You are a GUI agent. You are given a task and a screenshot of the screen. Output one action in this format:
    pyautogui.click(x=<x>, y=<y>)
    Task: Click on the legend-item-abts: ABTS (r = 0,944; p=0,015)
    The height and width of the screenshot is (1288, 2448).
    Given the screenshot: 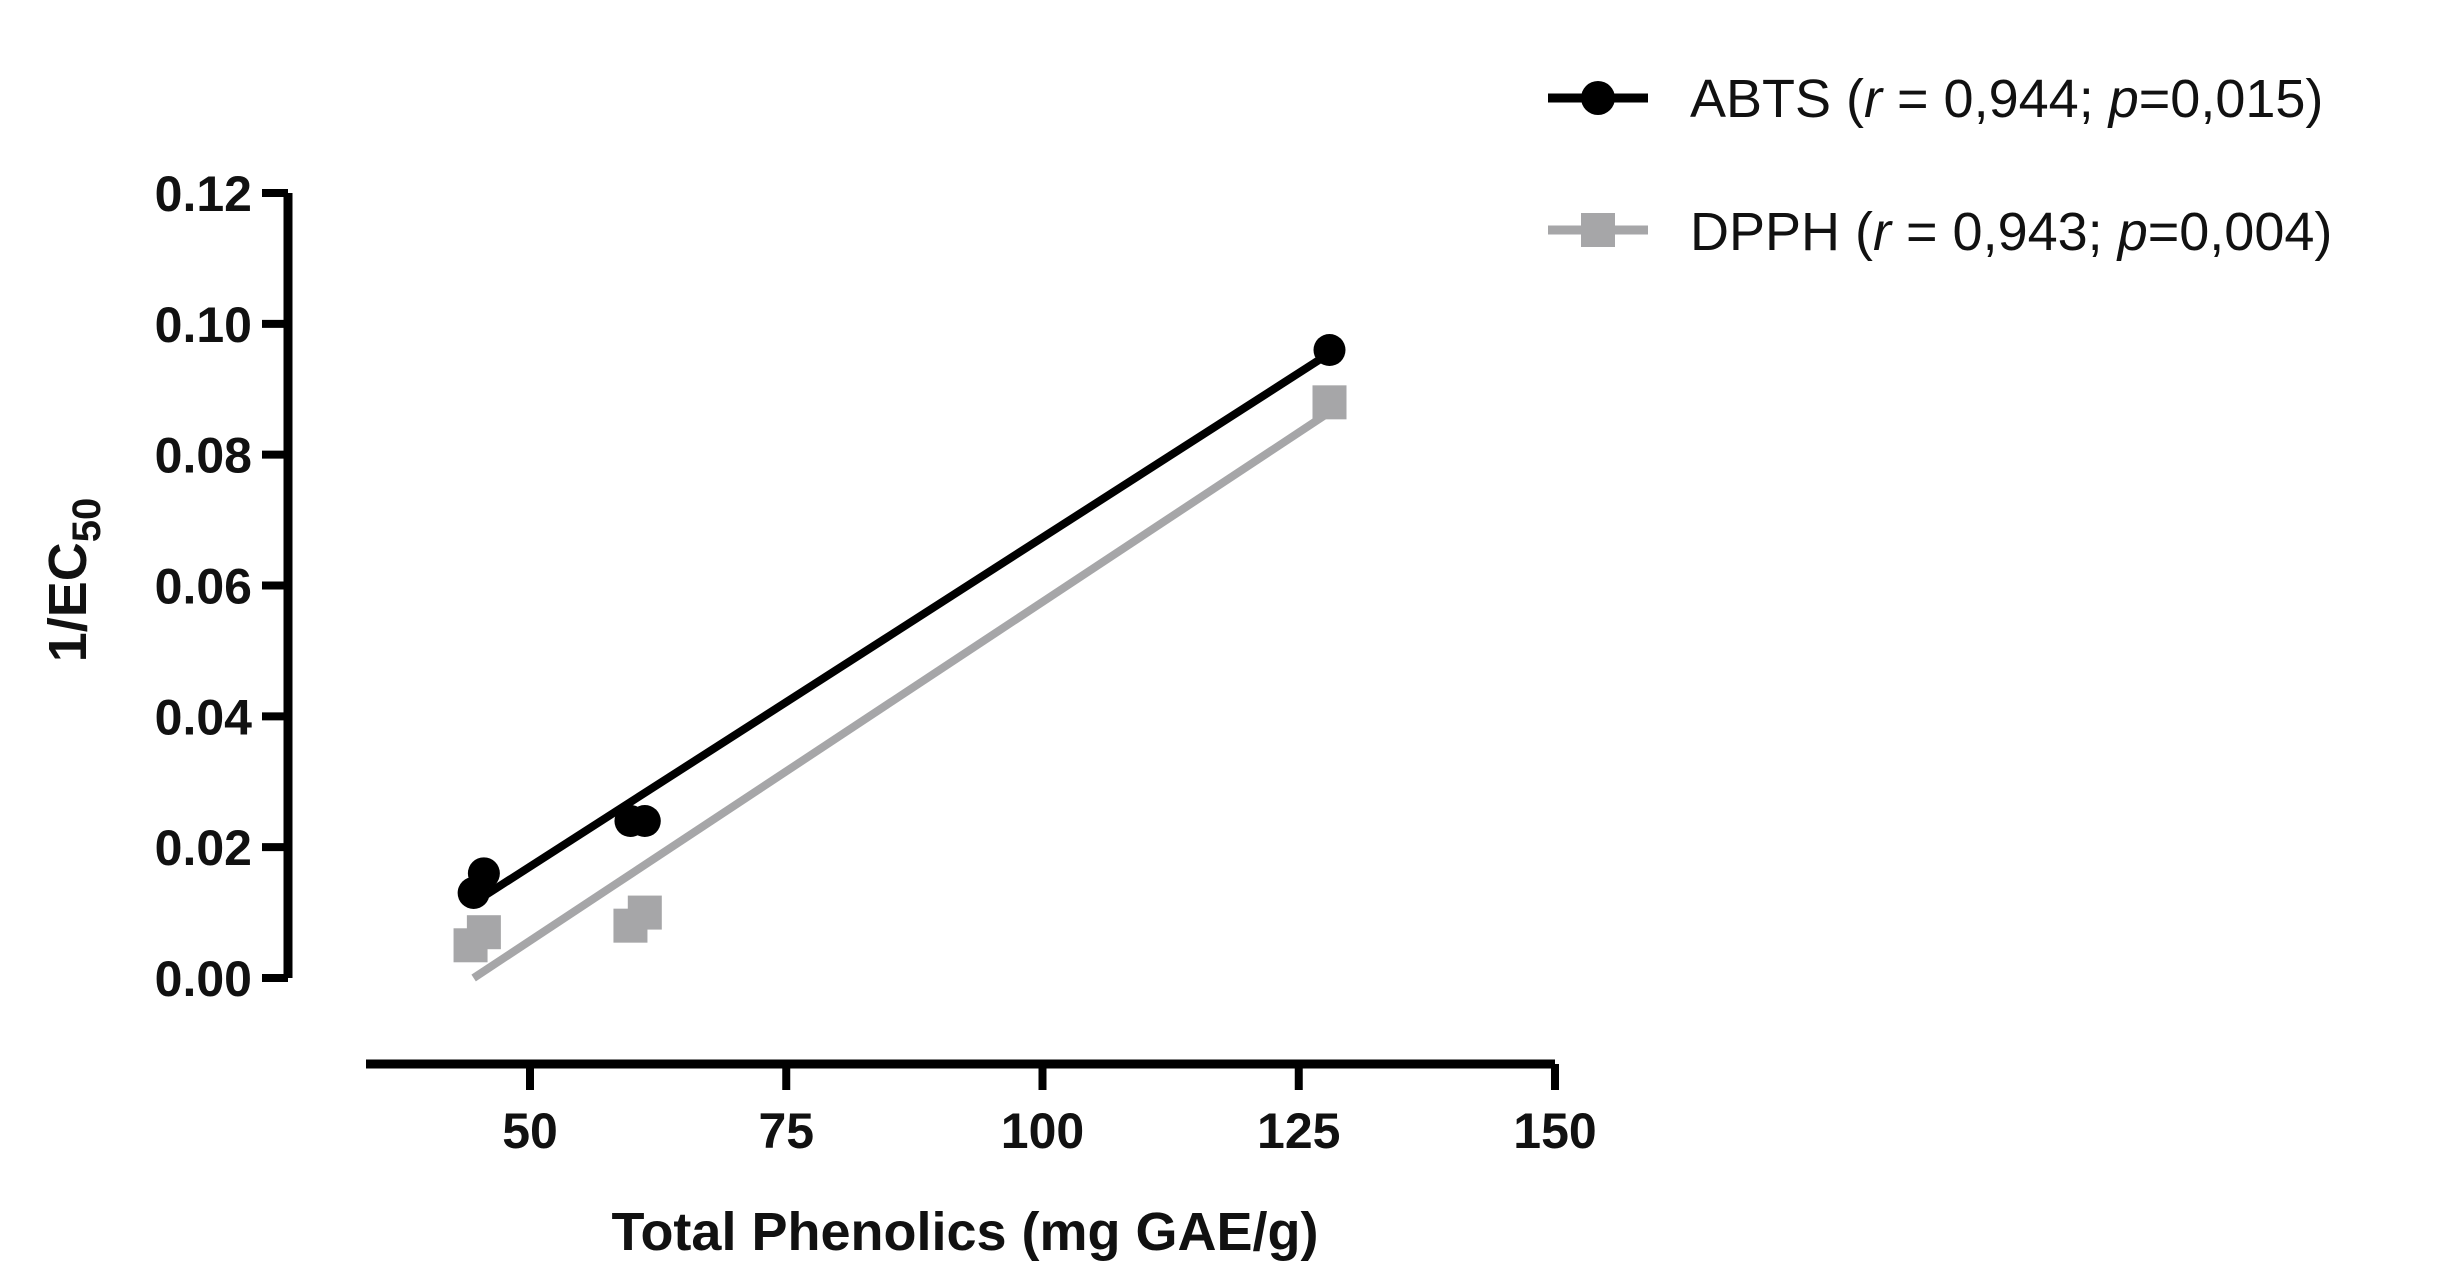 What is the action you would take?
    pyautogui.click(x=1935, y=99)
    